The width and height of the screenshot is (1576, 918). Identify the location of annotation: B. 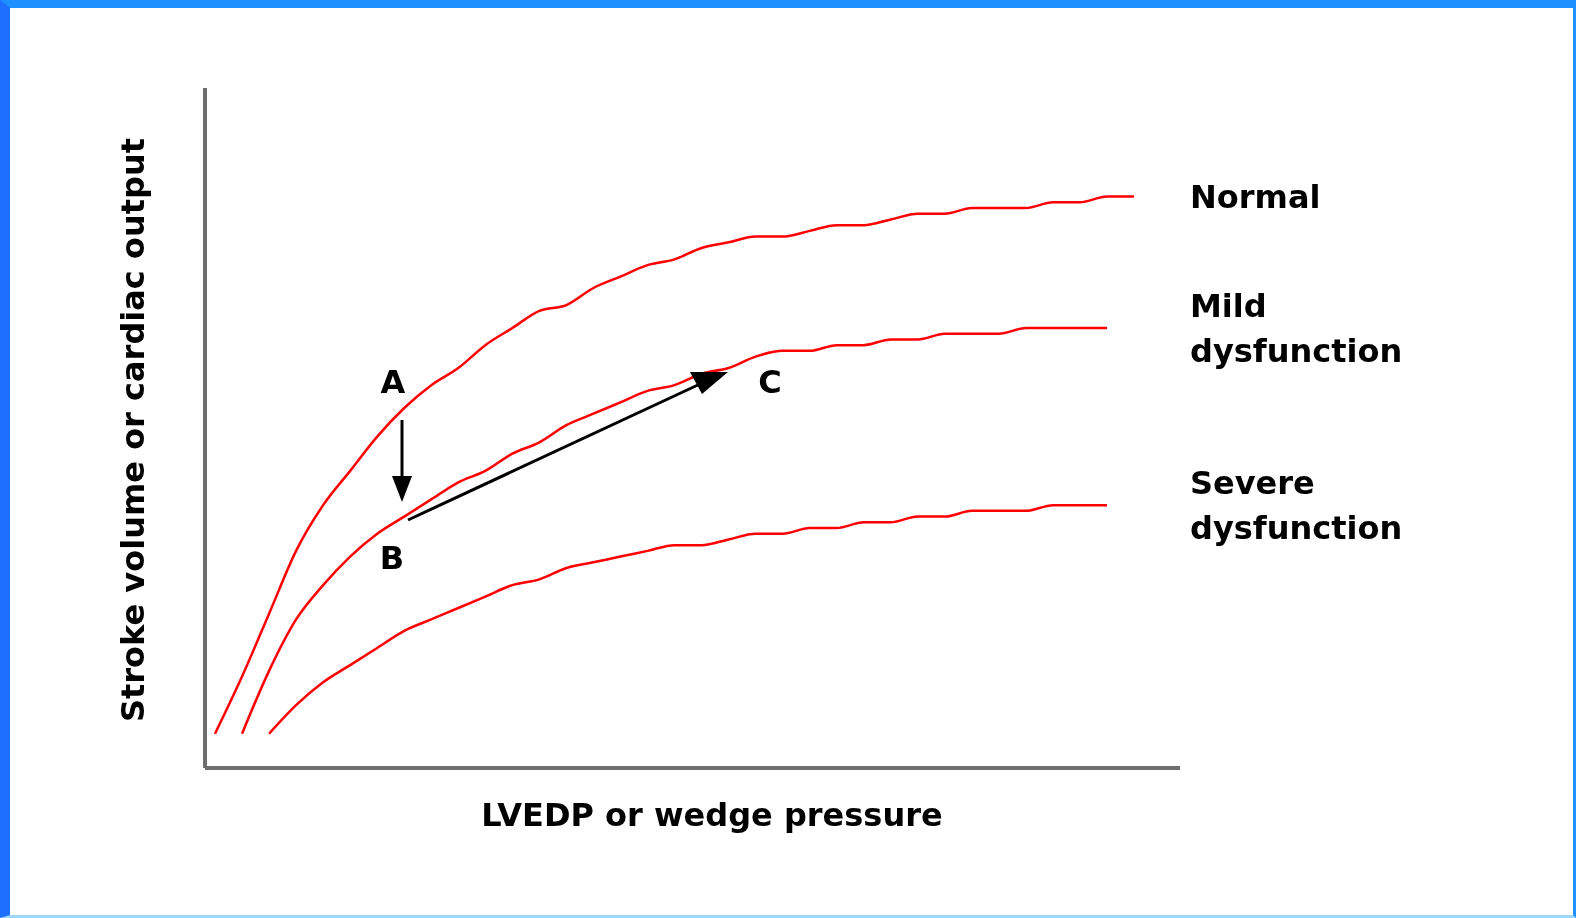
(392, 558).